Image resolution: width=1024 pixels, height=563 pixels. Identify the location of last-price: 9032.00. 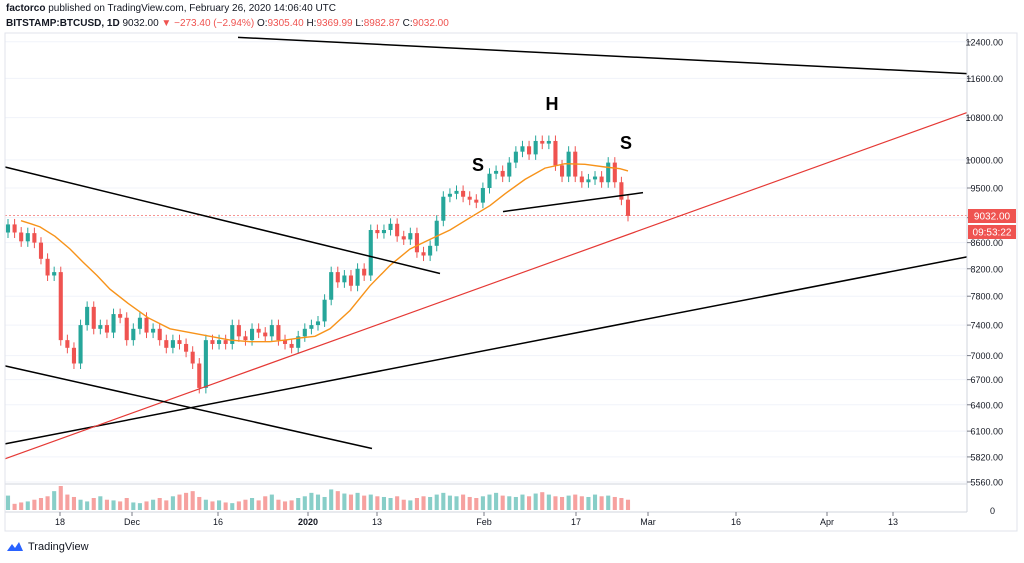
(140, 23).